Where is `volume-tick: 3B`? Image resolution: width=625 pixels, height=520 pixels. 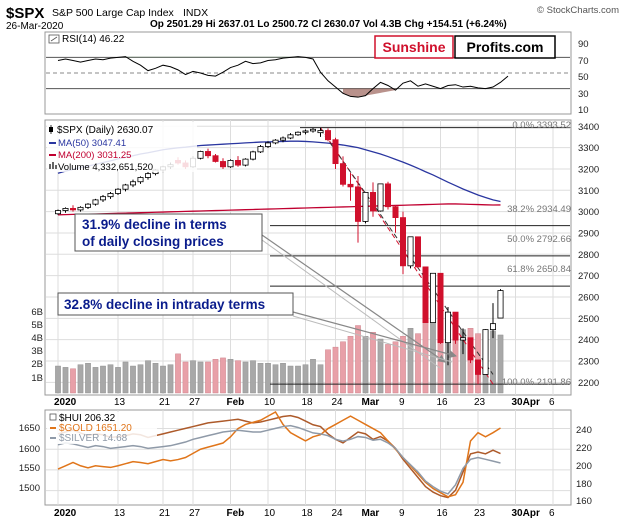 volume-tick: 3B is located at coordinates (37, 351).